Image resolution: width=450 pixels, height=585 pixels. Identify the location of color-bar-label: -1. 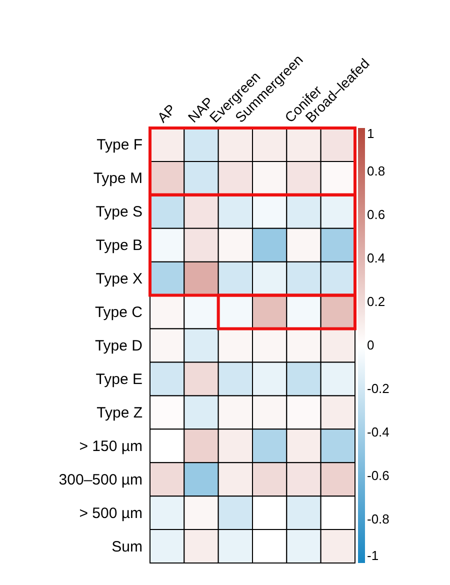
(373, 555).